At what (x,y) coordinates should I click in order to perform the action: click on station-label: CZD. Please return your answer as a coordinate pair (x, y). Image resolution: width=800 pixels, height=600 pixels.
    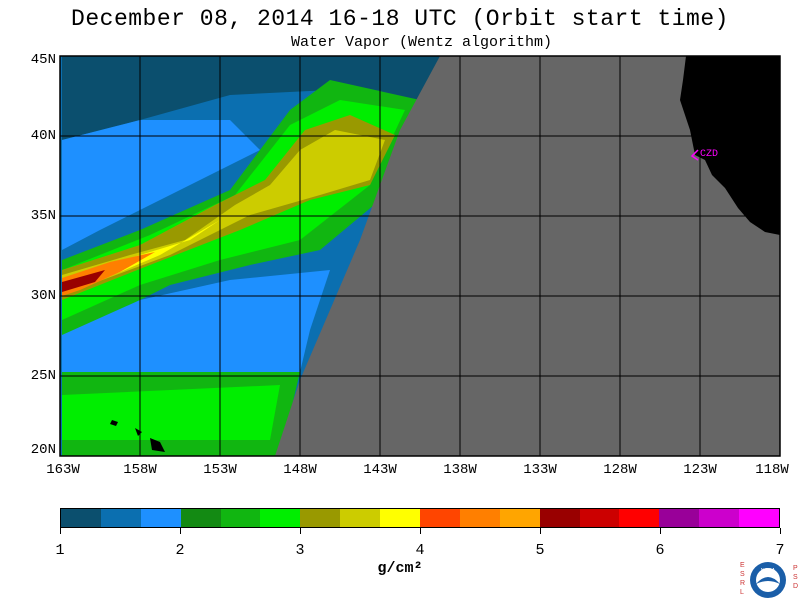
    Looking at the image, I should click on (709, 154).